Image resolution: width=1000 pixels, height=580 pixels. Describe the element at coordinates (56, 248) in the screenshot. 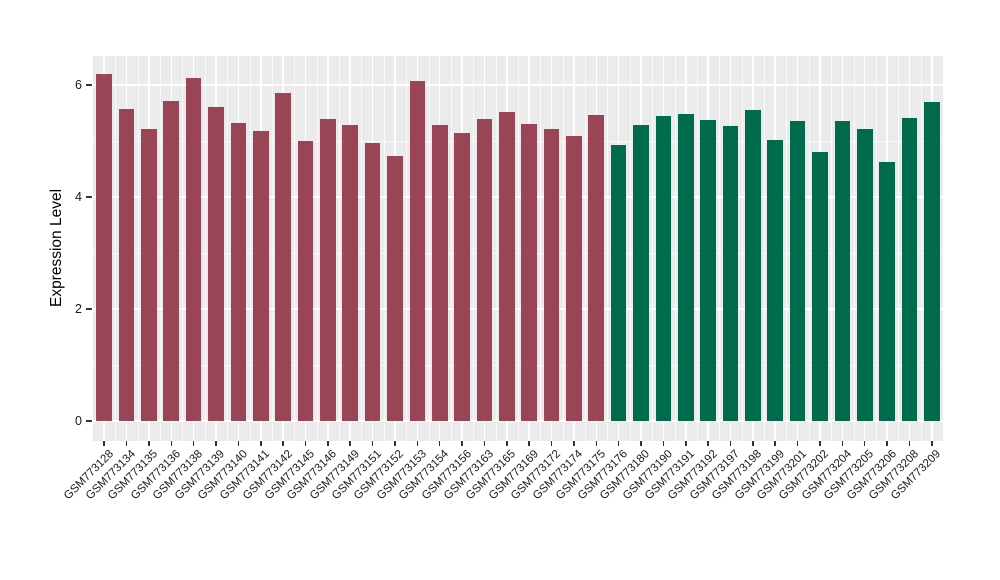

I see `y-axis-title: Expression Level` at that location.